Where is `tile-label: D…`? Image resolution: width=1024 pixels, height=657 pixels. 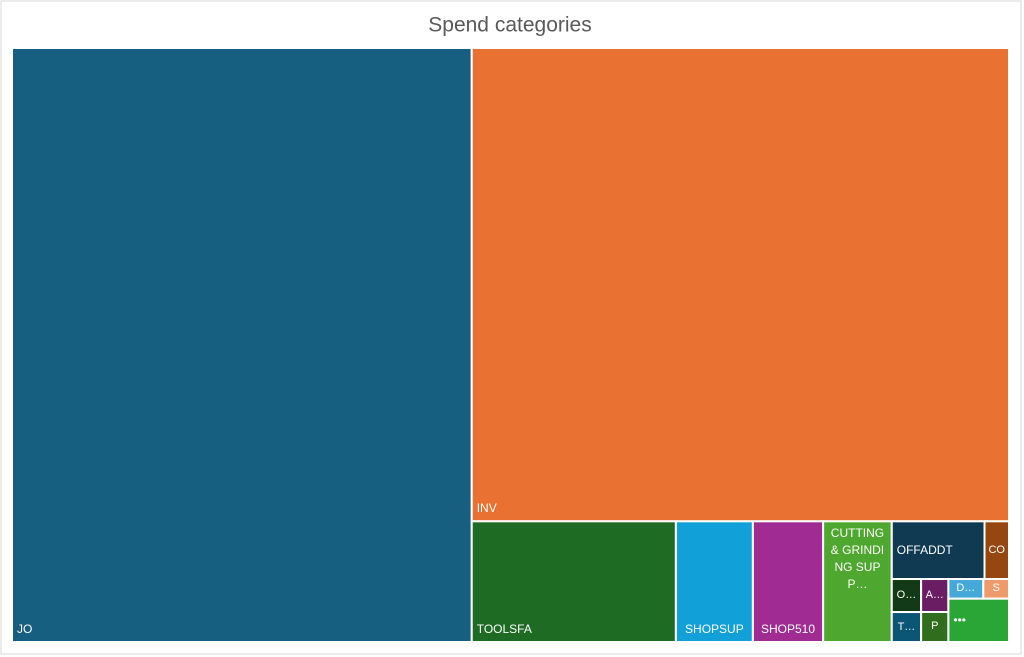
tile-label: D… is located at coordinates (966, 588).